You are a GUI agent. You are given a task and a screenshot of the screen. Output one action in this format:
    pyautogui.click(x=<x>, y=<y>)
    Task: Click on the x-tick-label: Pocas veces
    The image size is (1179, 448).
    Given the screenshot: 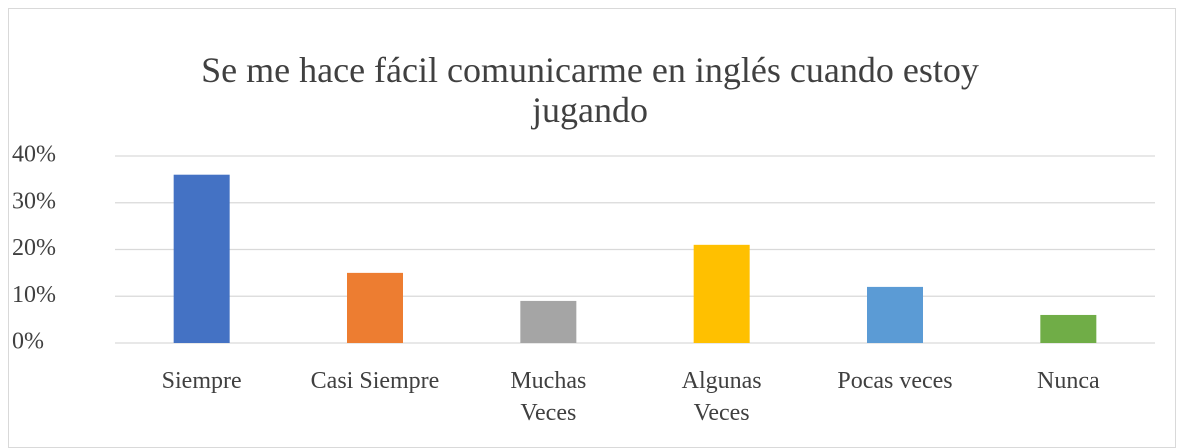 What is the action you would take?
    pyautogui.click(x=895, y=381)
    